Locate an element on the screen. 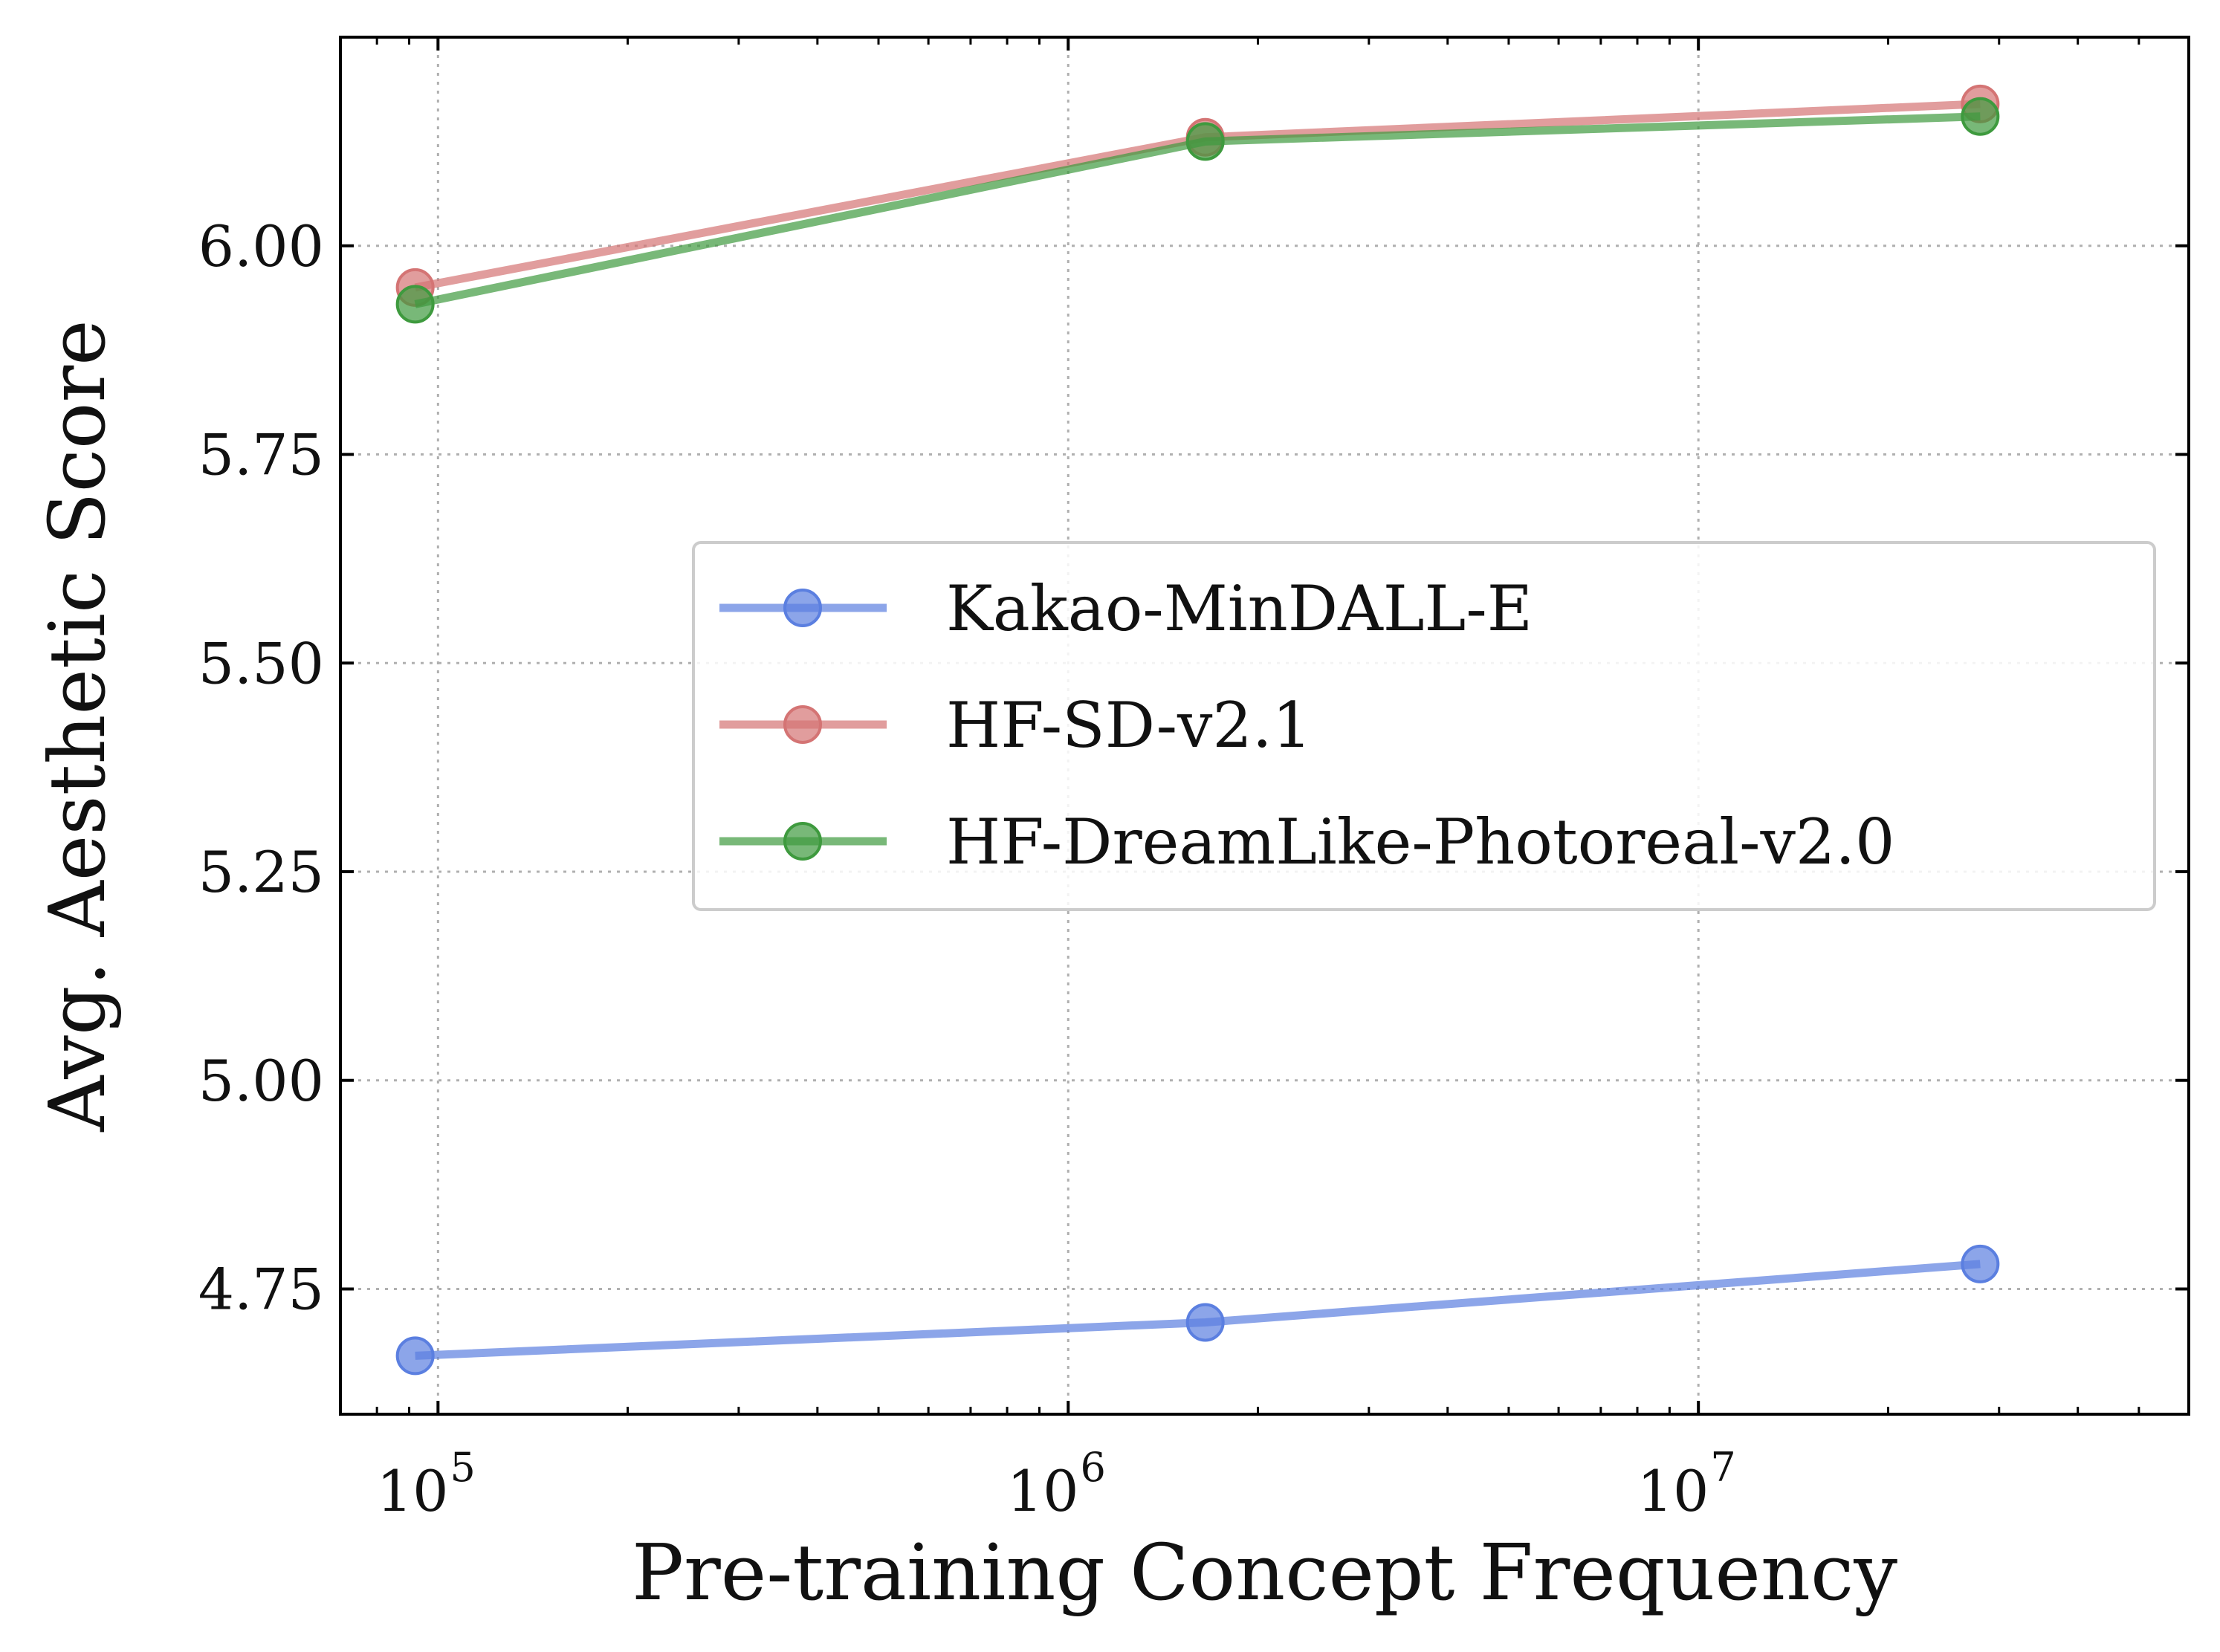 Image resolution: width=2220 pixels, height=1652 pixels. legend-label: HF-DreamLike-Photoreal-v2.0 is located at coordinates (1420, 842).